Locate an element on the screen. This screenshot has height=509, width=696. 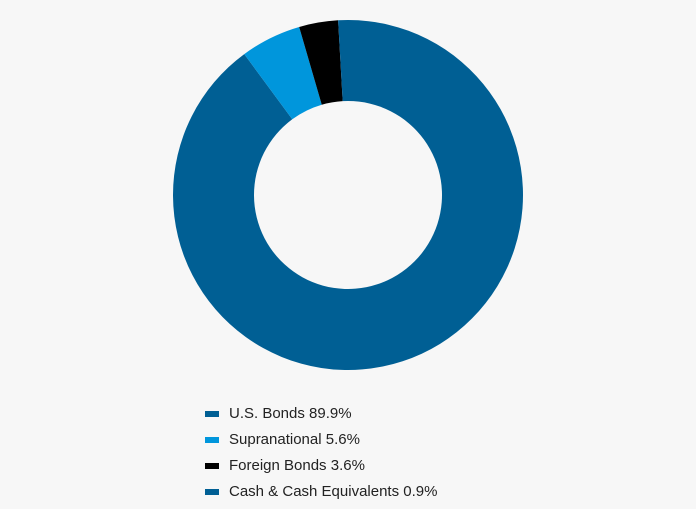
legend-value: 3.6% is located at coordinates (348, 465).